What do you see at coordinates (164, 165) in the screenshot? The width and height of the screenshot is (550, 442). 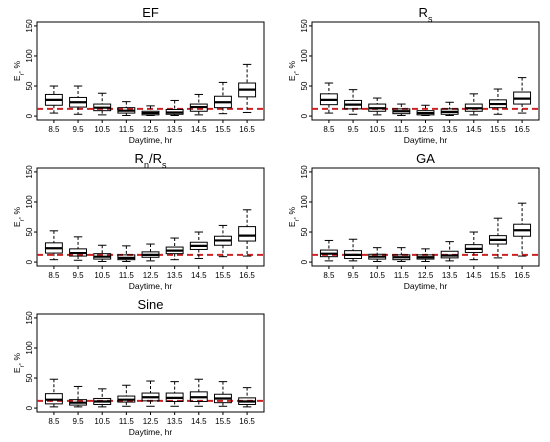 I see `title-suffix-subscript: s` at bounding box center [164, 165].